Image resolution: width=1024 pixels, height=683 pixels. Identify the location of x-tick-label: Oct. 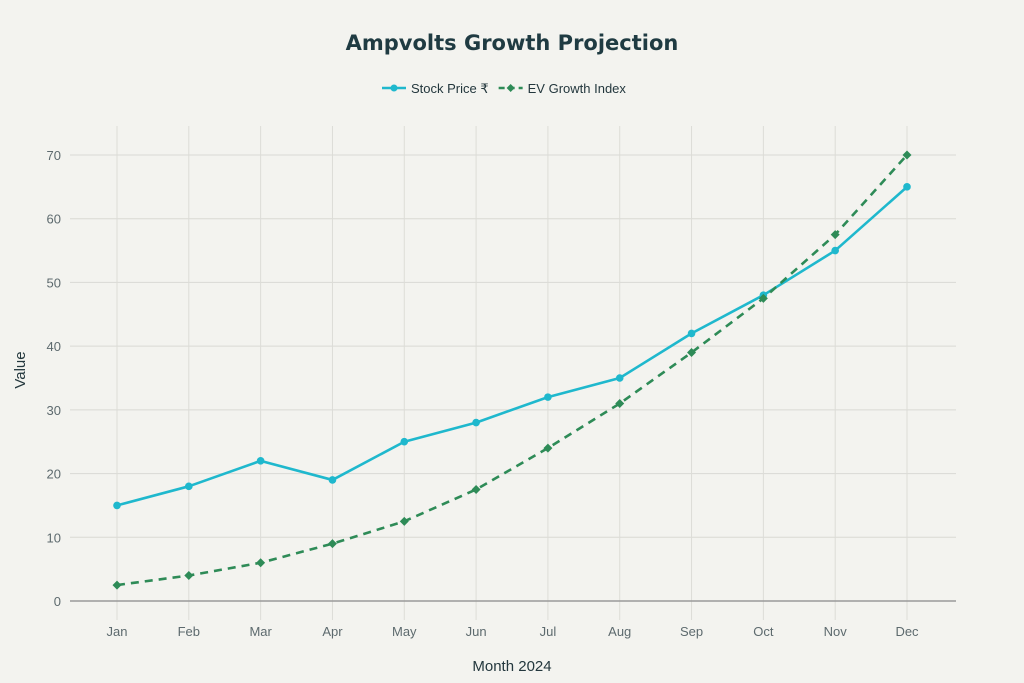
(763, 631).